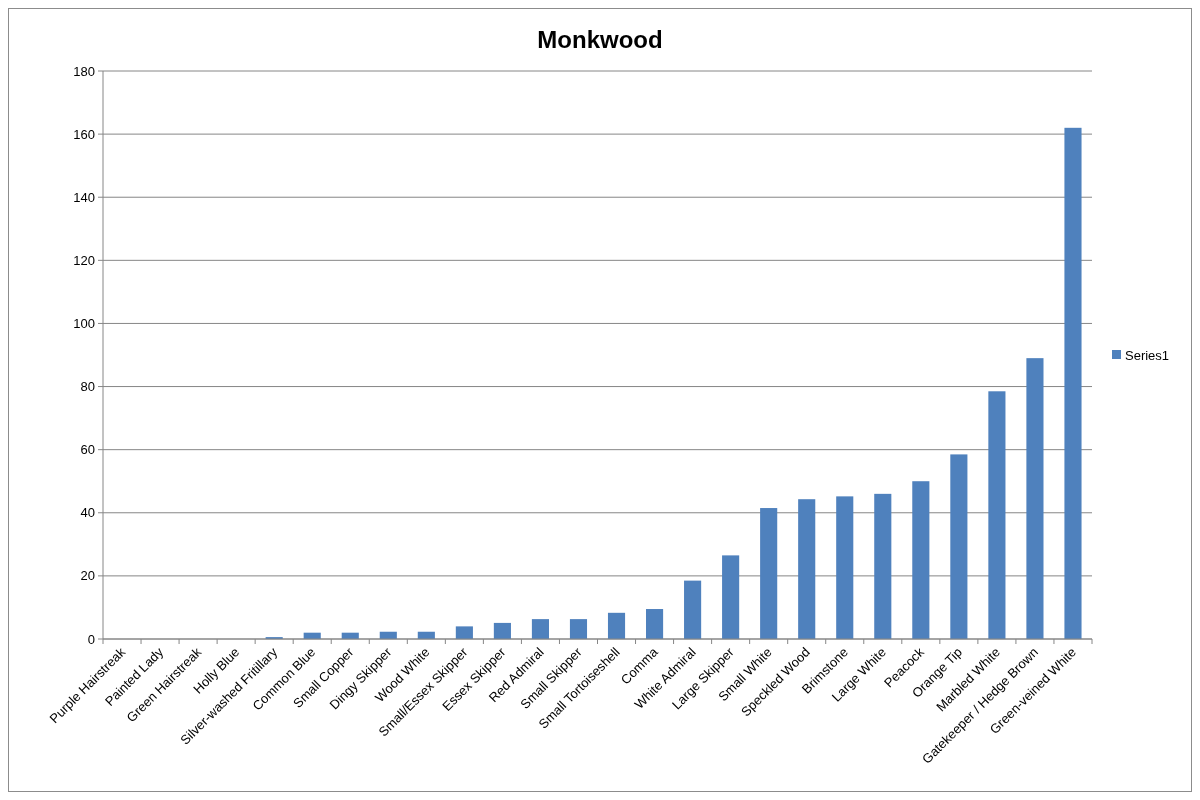  What do you see at coordinates (1147, 355) in the screenshot?
I see `legend-label: Series1` at bounding box center [1147, 355].